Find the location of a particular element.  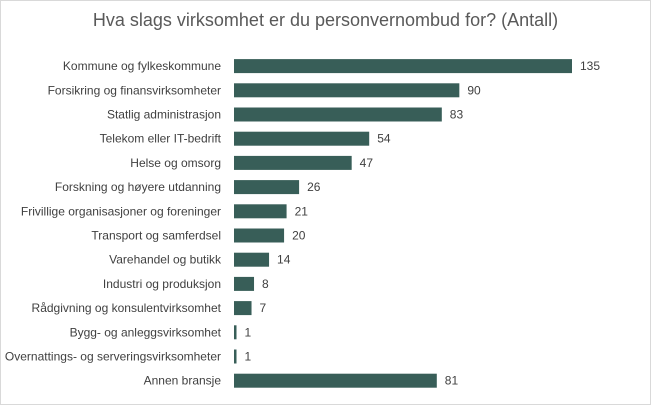

category-label: Kommune og fylkeskommune is located at coordinates (142, 66).